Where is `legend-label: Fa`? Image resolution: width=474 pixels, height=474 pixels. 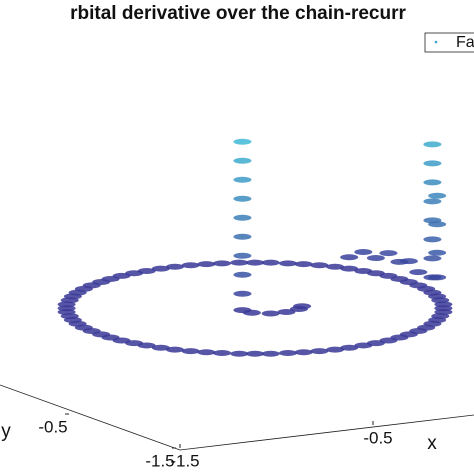 legend-label: Fa is located at coordinates (465, 42).